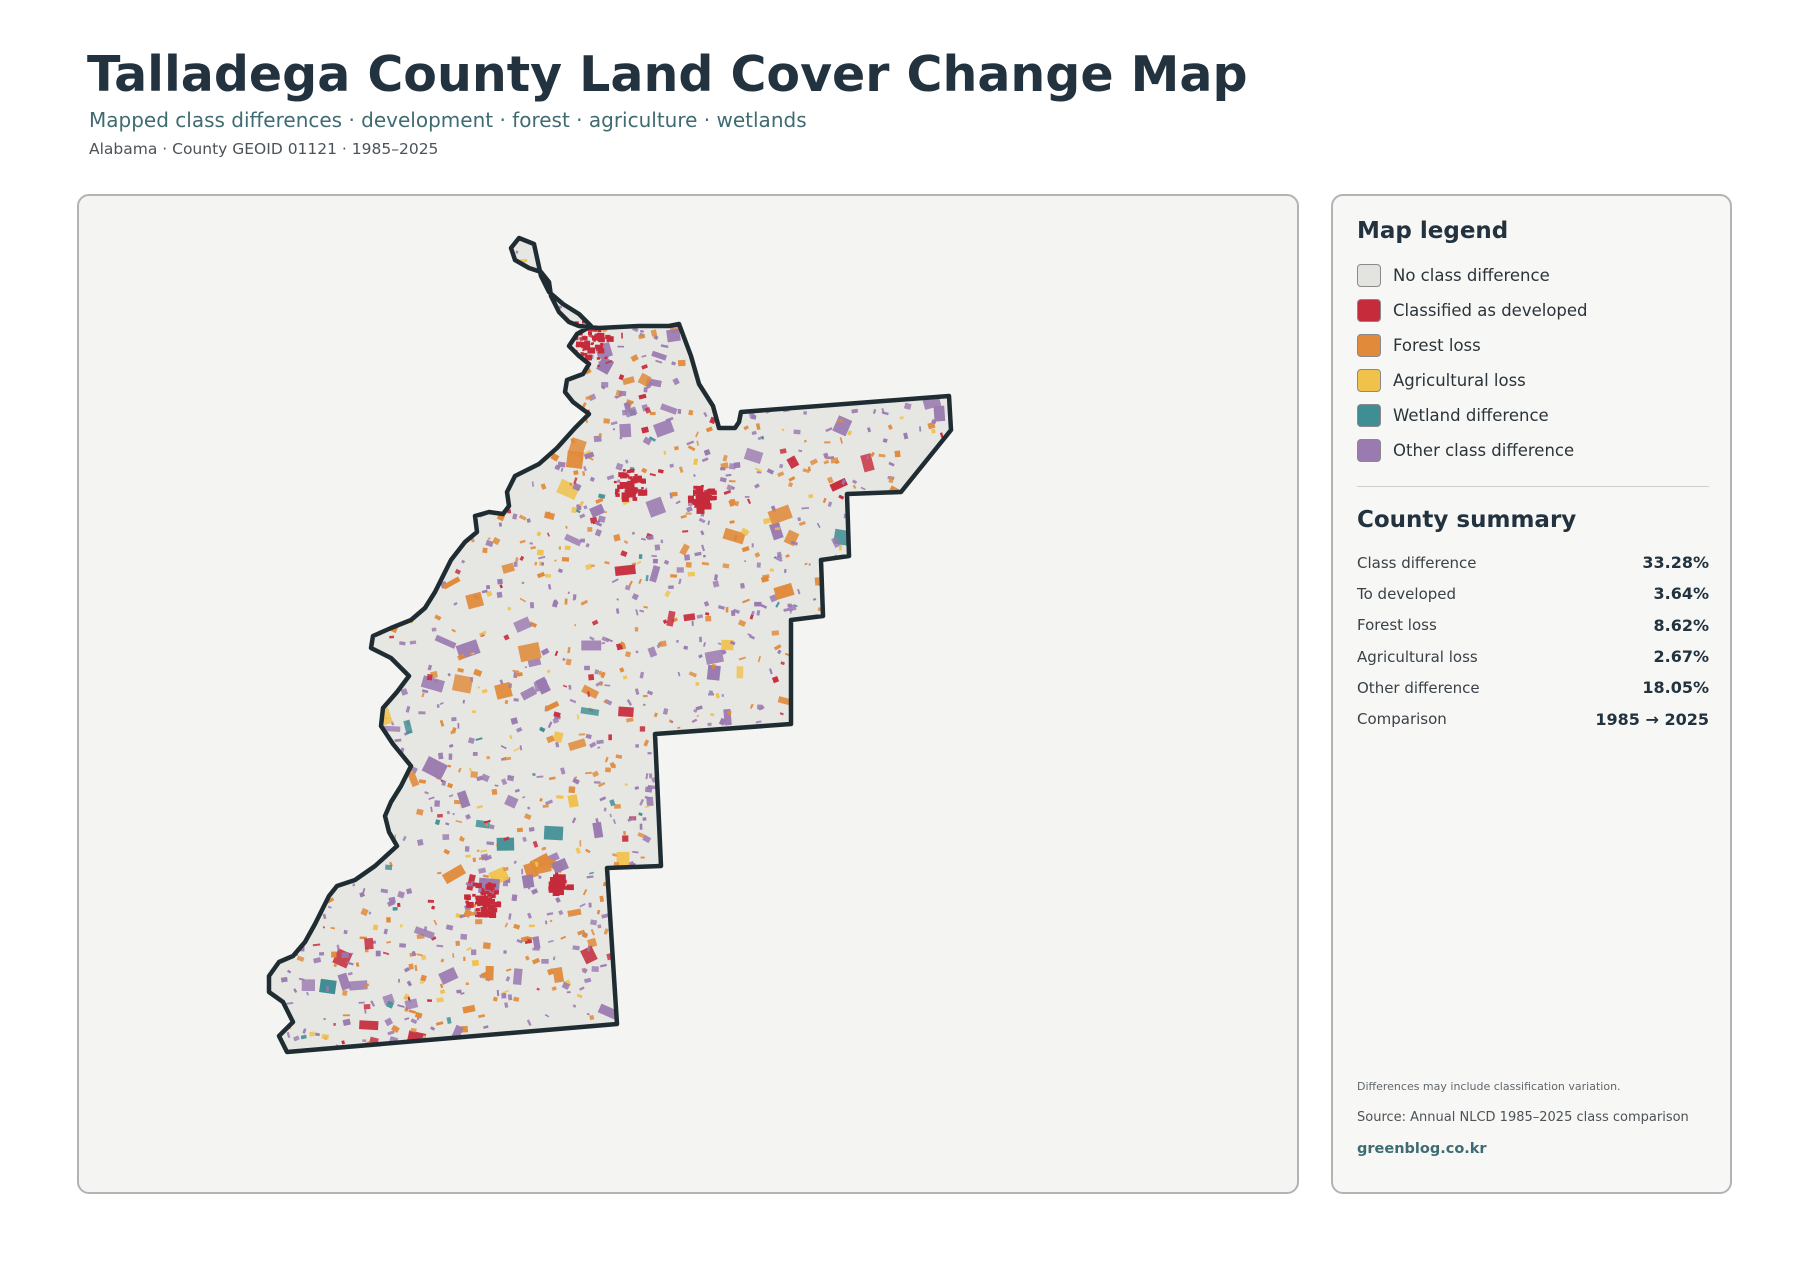  What do you see at coordinates (1533, 593) in the screenshot?
I see `summary-row: To developed 3.64%` at bounding box center [1533, 593].